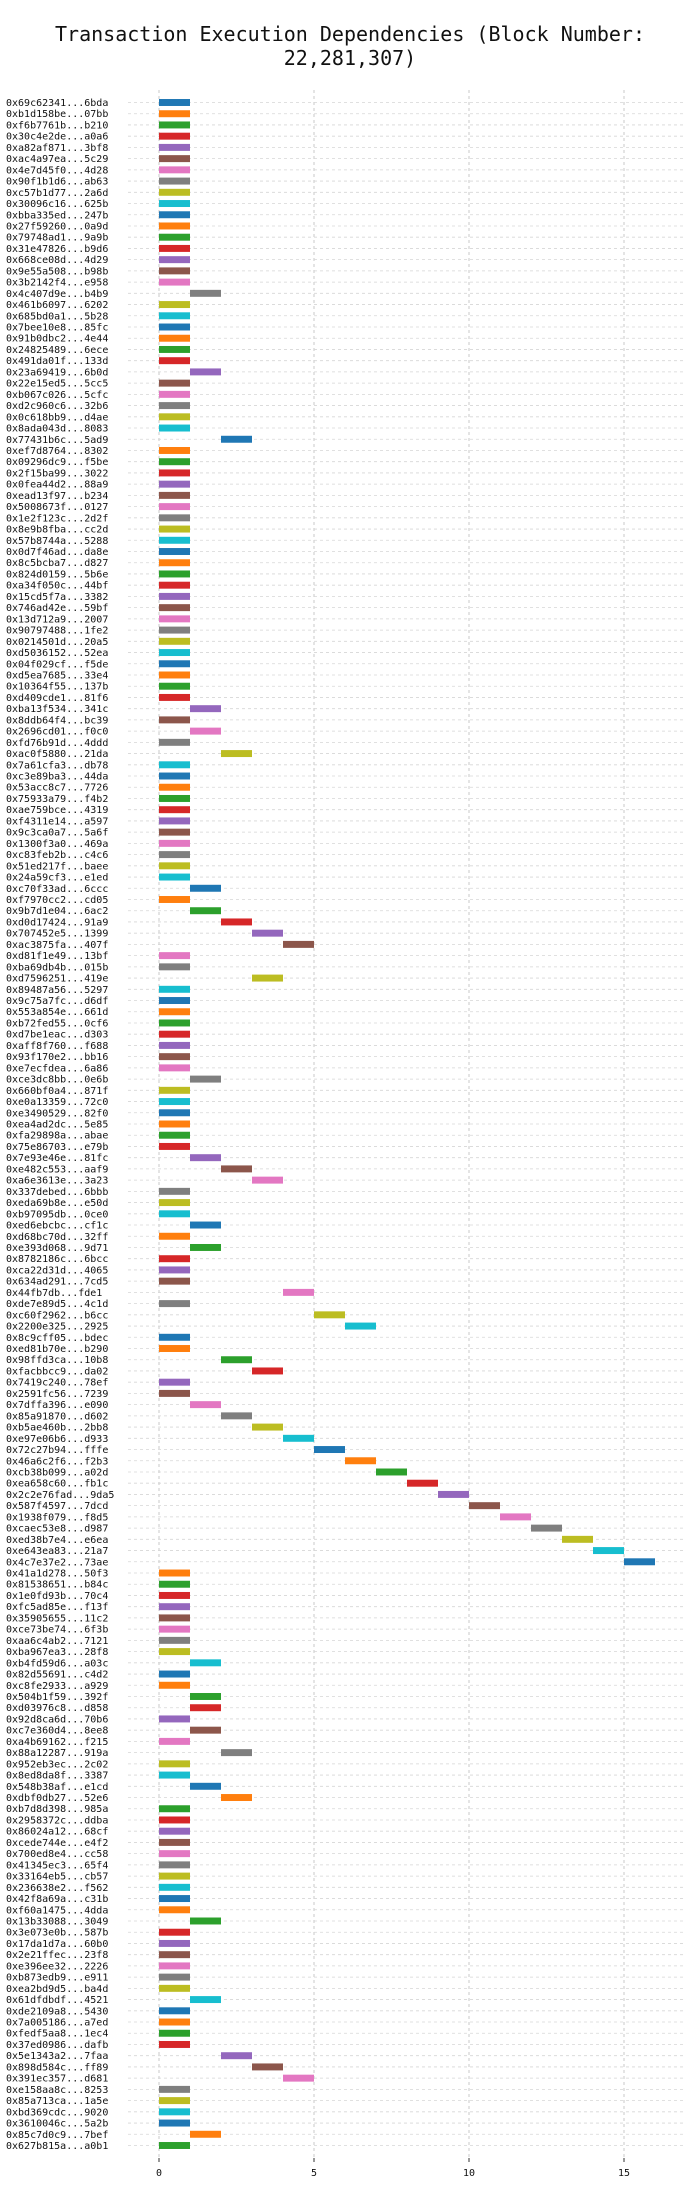 The image size is (700, 2196). What do you see at coordinates (57, 507) in the screenshot?
I see `tx-label: 0x5008673f...0127` at bounding box center [57, 507].